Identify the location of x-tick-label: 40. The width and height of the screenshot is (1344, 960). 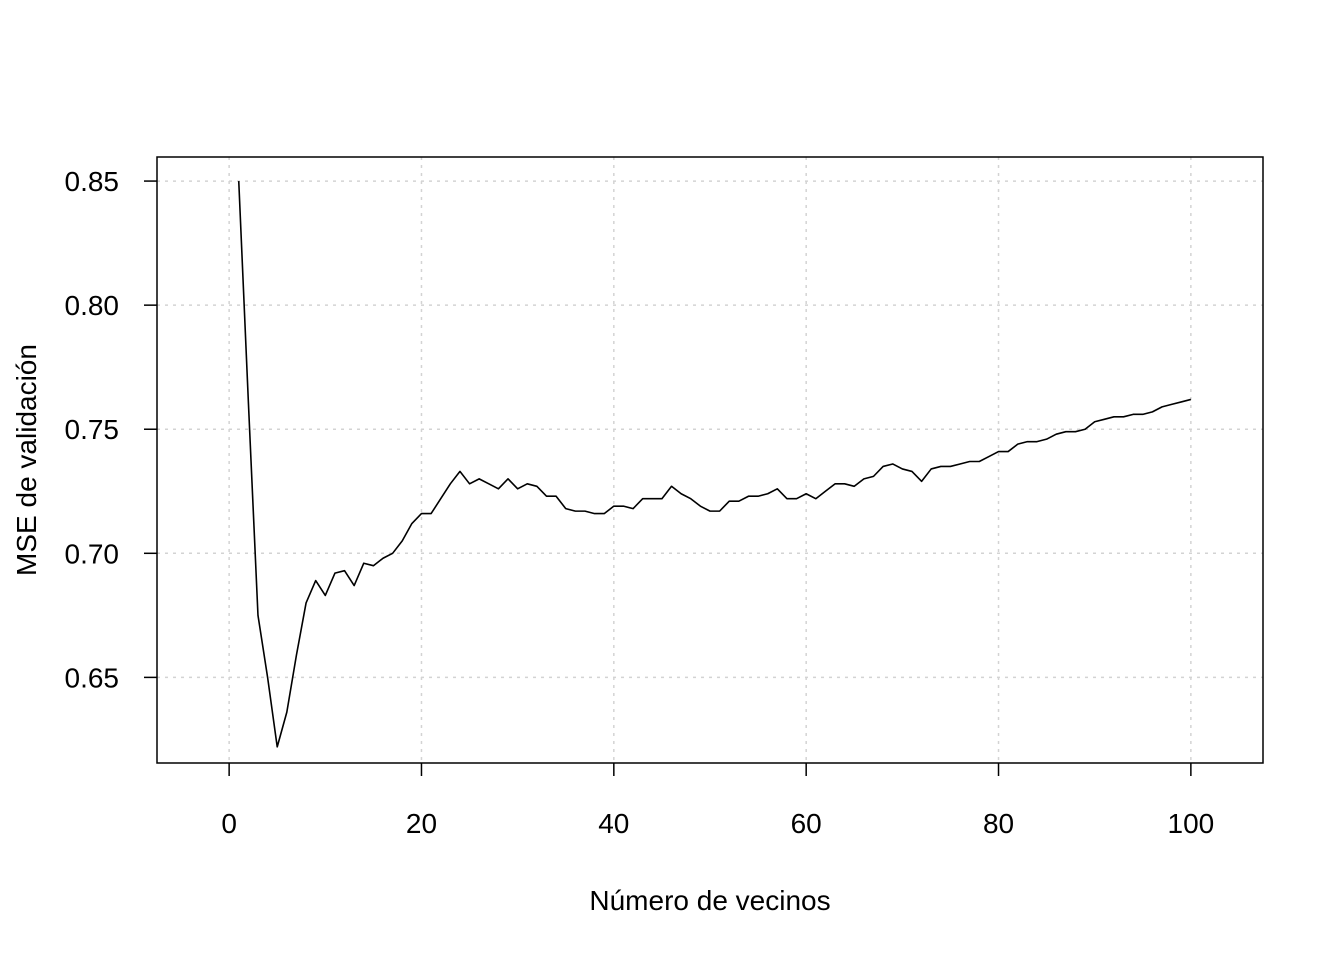
(613, 823).